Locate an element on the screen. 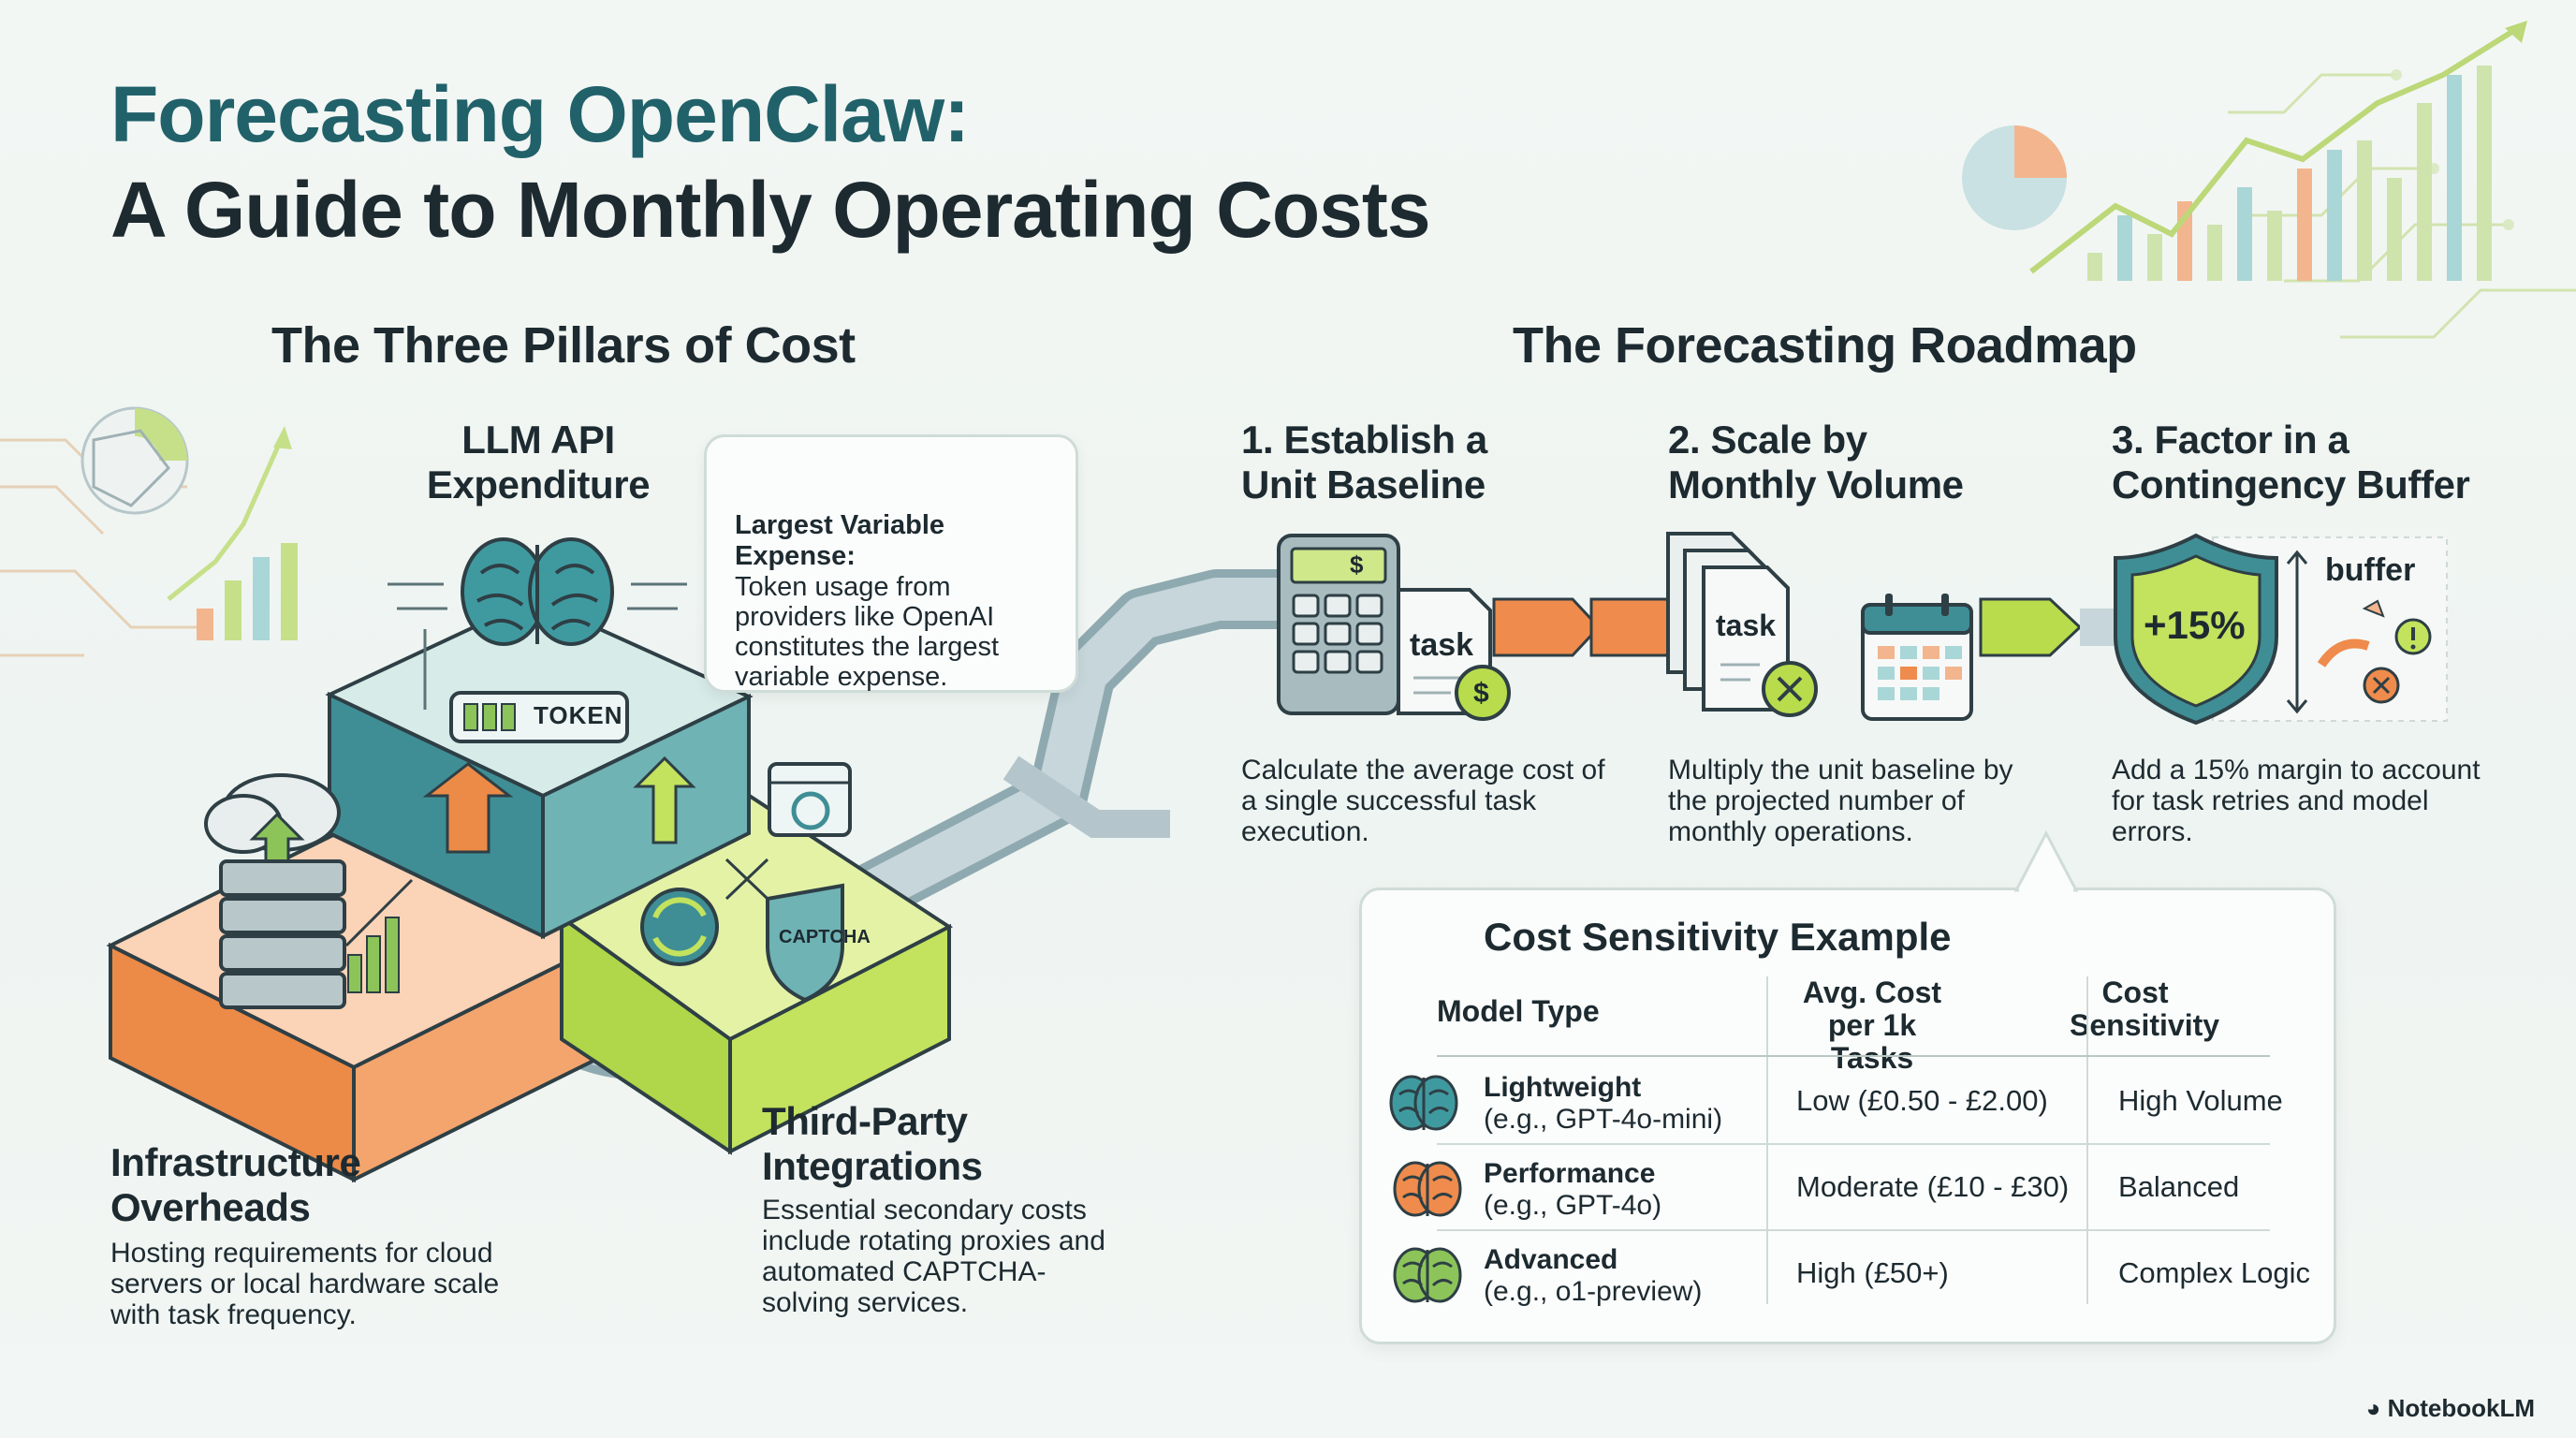 The height and width of the screenshot is (1438, 2576). dollar-coin-icon is located at coordinates (1483, 693).